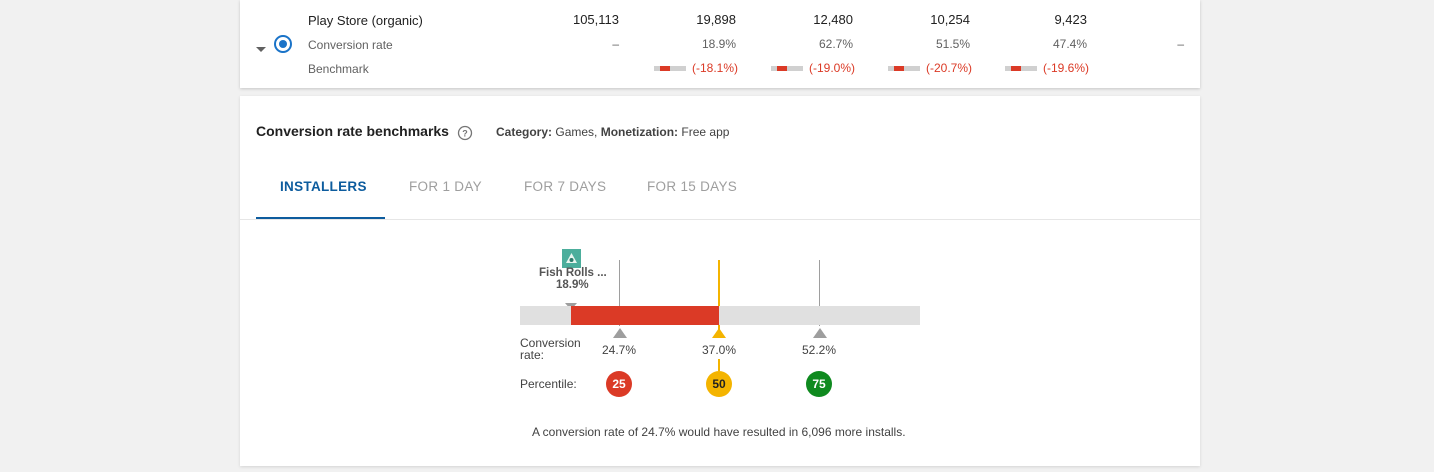 The width and height of the screenshot is (1434, 472). I want to click on benchmark-value: (-19.0%), so click(832, 68).